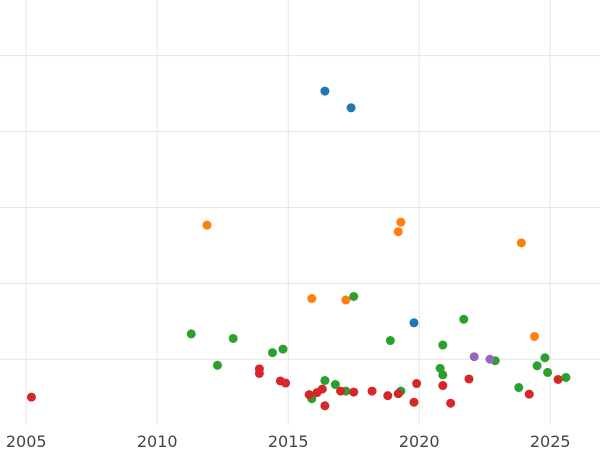  I want to click on x-tick-label: 2005, so click(26, 441).